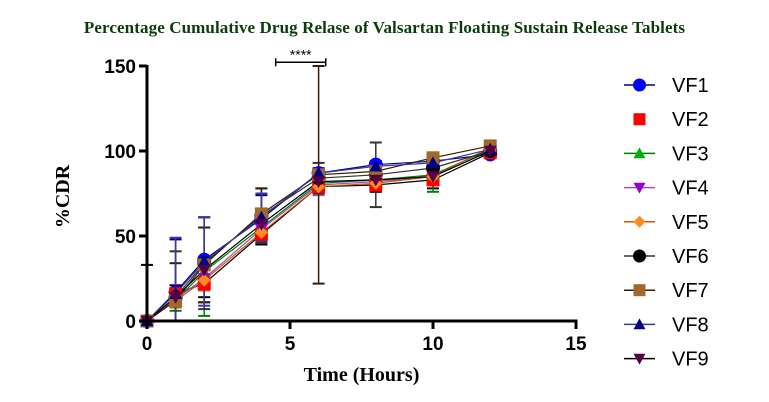 The height and width of the screenshot is (402, 769). Describe the element at coordinates (125, 237) in the screenshot. I see `y-tick-label: 50` at that location.